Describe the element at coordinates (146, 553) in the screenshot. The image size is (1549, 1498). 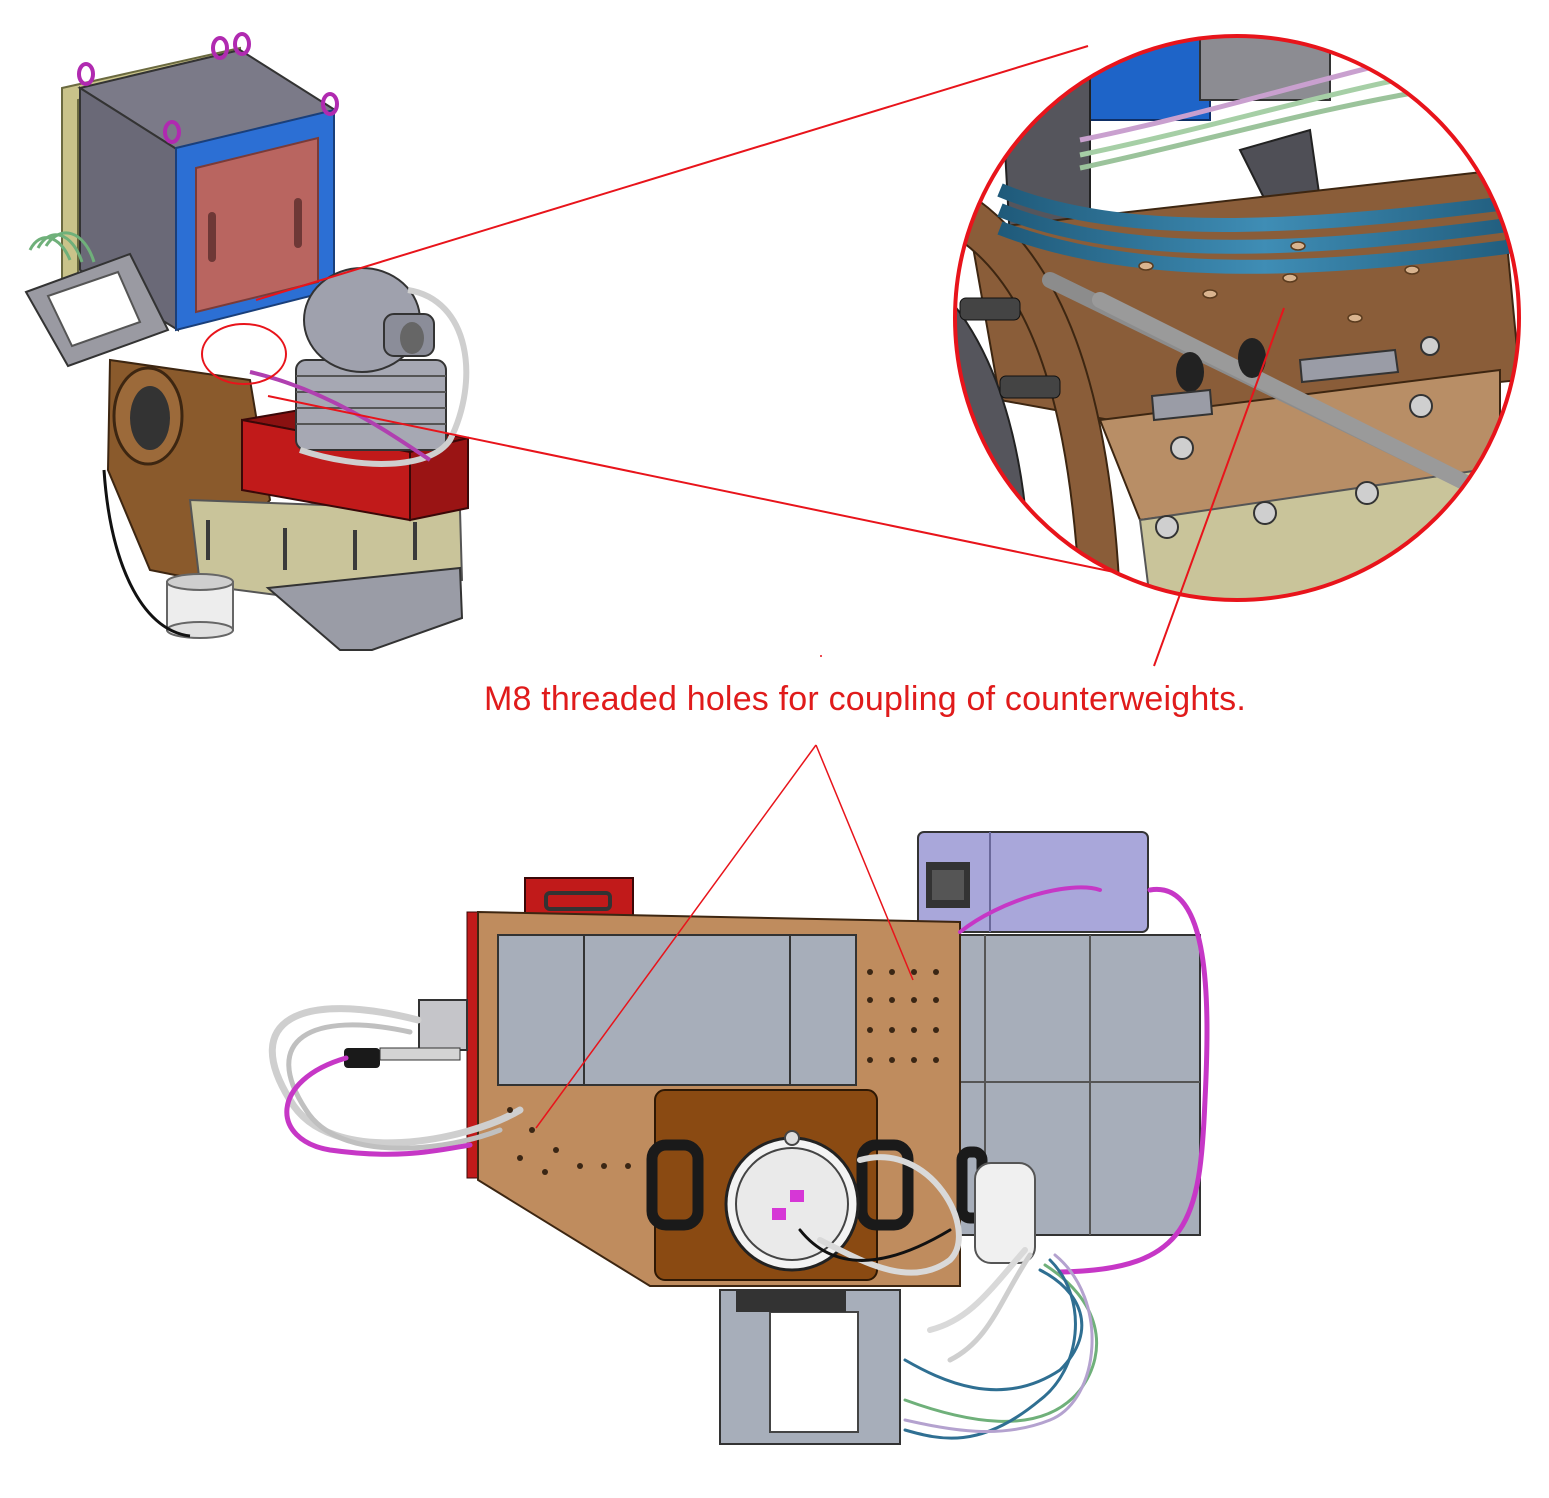
I see `black-cable-iso` at that location.